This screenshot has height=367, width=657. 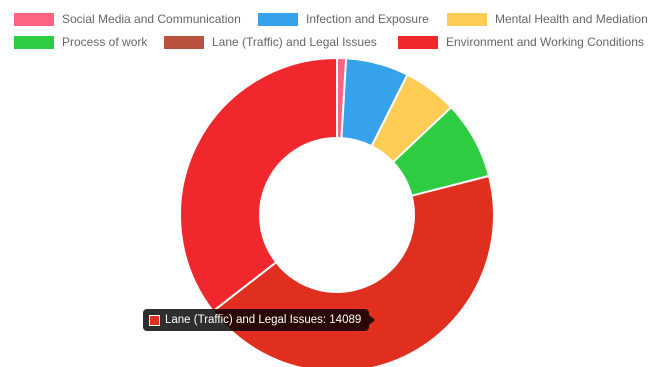 I want to click on legend-item: Mental Health and Mediation, so click(x=547, y=19).